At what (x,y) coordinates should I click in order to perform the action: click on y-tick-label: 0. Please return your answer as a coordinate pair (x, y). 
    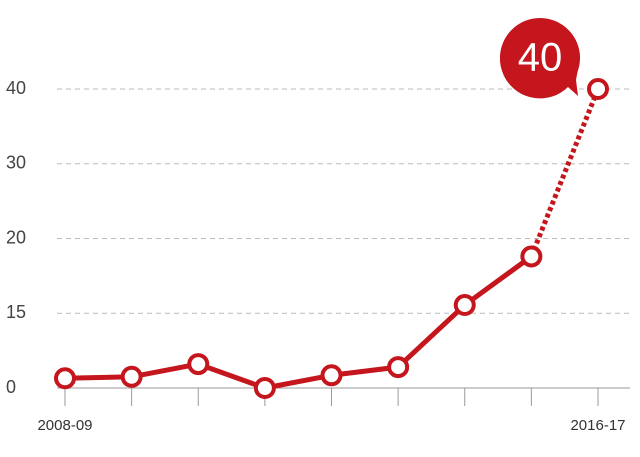
    Looking at the image, I should click on (11, 387).